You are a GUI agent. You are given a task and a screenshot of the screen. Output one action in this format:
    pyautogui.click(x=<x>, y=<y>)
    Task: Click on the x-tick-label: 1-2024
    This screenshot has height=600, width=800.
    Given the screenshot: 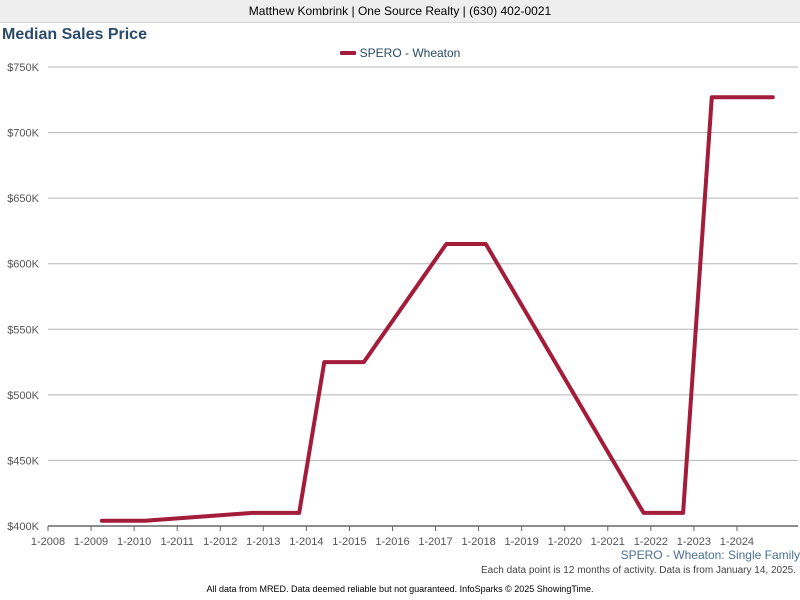 What is the action you would take?
    pyautogui.click(x=737, y=542)
    